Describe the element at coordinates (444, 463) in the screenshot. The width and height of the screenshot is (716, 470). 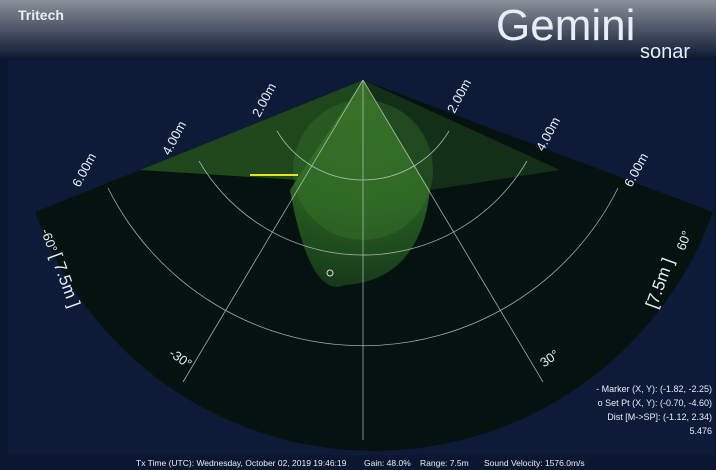
I see `status-range: Range: 7.5m` at that location.